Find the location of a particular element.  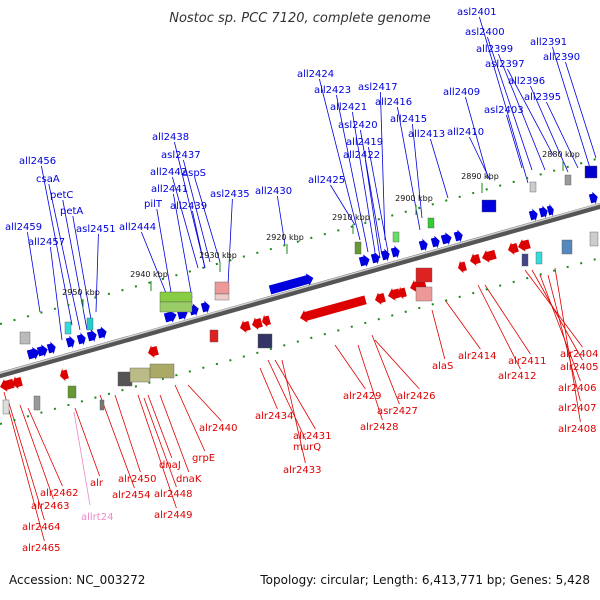

gene-label-alr2434: alr2434 is located at coordinates (274, 416).